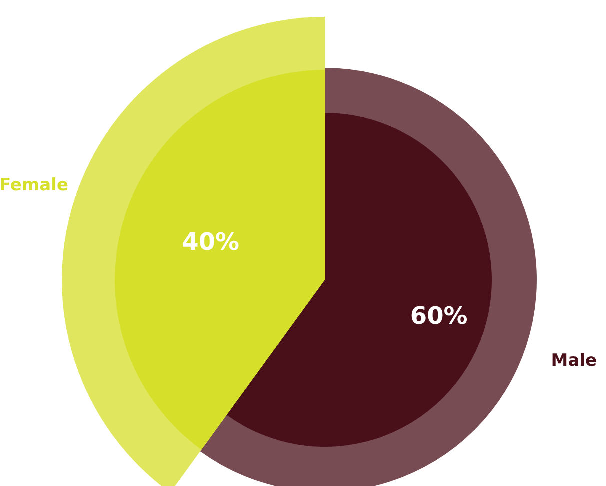 This screenshot has width=606, height=486. What do you see at coordinates (439, 316) in the screenshot?
I see `data-label: 60%` at bounding box center [439, 316].